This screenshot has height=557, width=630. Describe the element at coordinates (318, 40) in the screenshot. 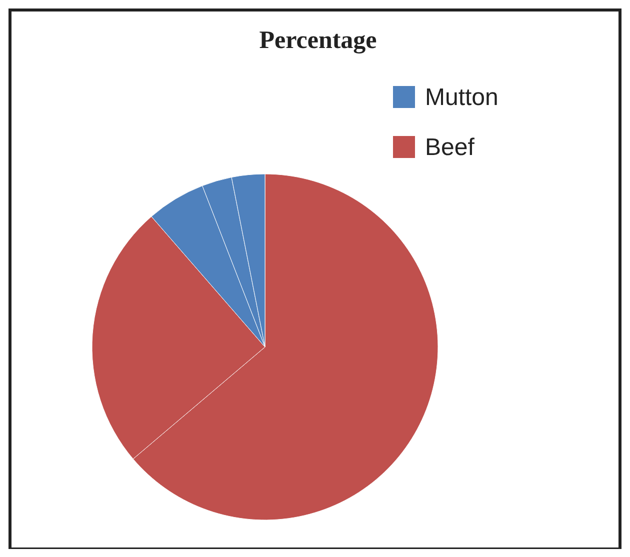

I see `chart-title: Percentage` at that location.